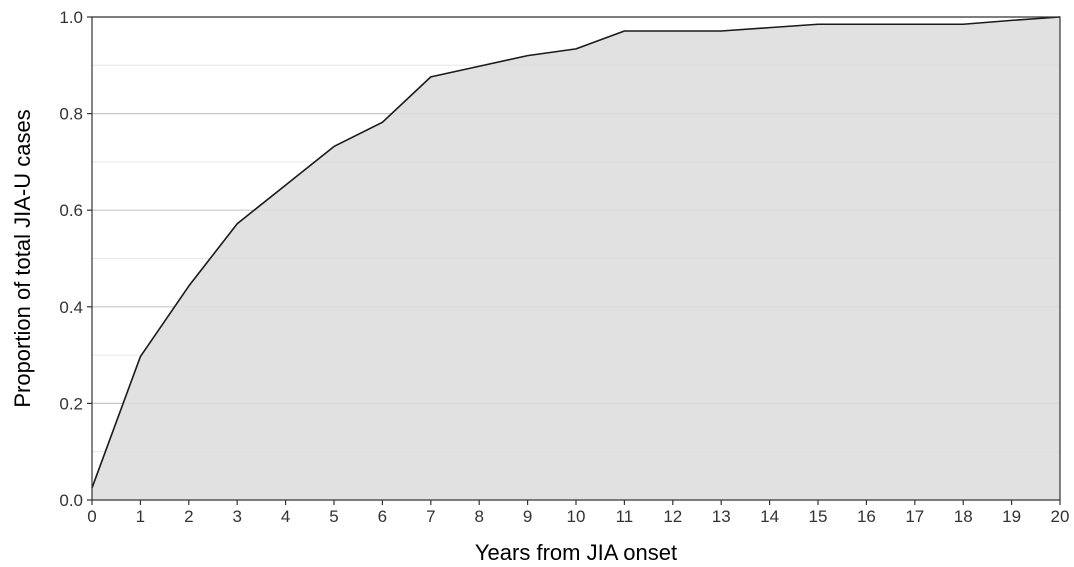 Image resolution: width=1074 pixels, height=567 pixels. I want to click on x-tick-label: 15, so click(818, 516).